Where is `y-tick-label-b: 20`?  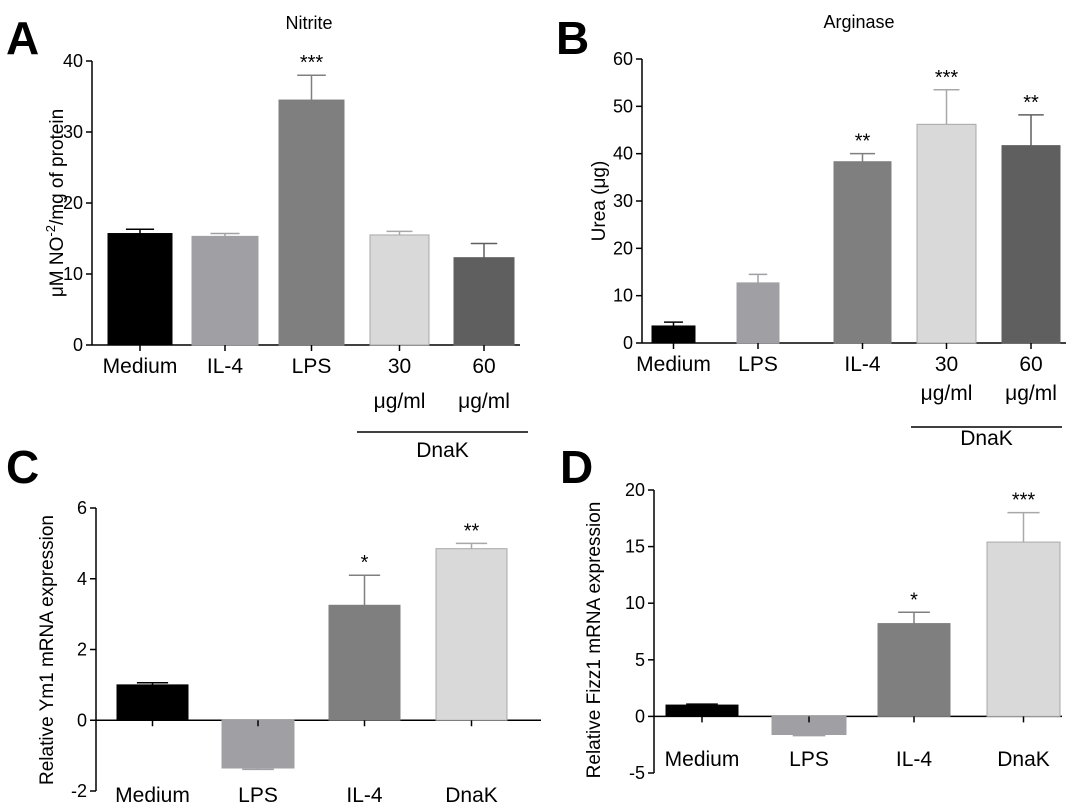 y-tick-label-b: 20 is located at coordinates (623, 248).